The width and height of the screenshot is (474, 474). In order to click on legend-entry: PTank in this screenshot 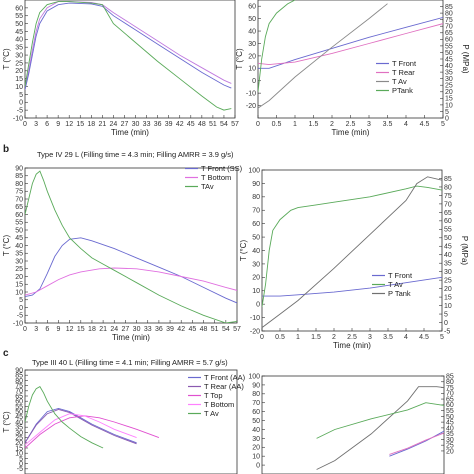, I will do `click(402, 90)`.